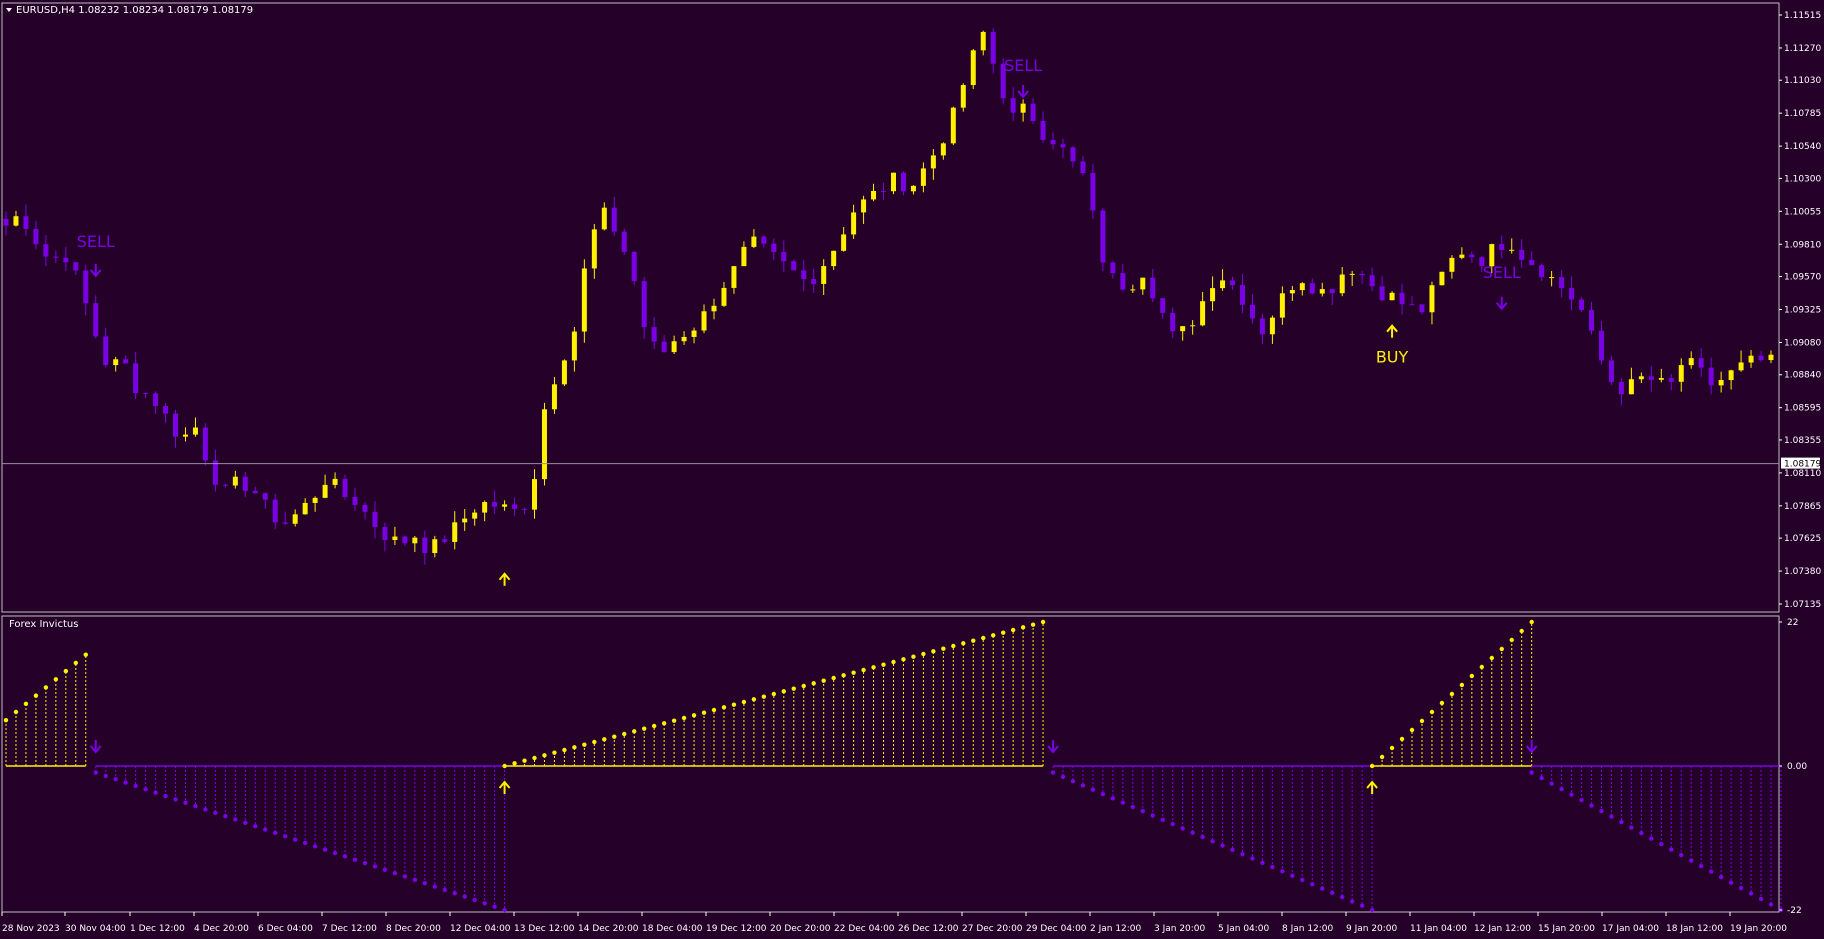 This screenshot has height=939, width=1824. Describe the element at coordinates (1802, 245) in the screenshot. I see `price-tick-label: 1.09810` at that location.